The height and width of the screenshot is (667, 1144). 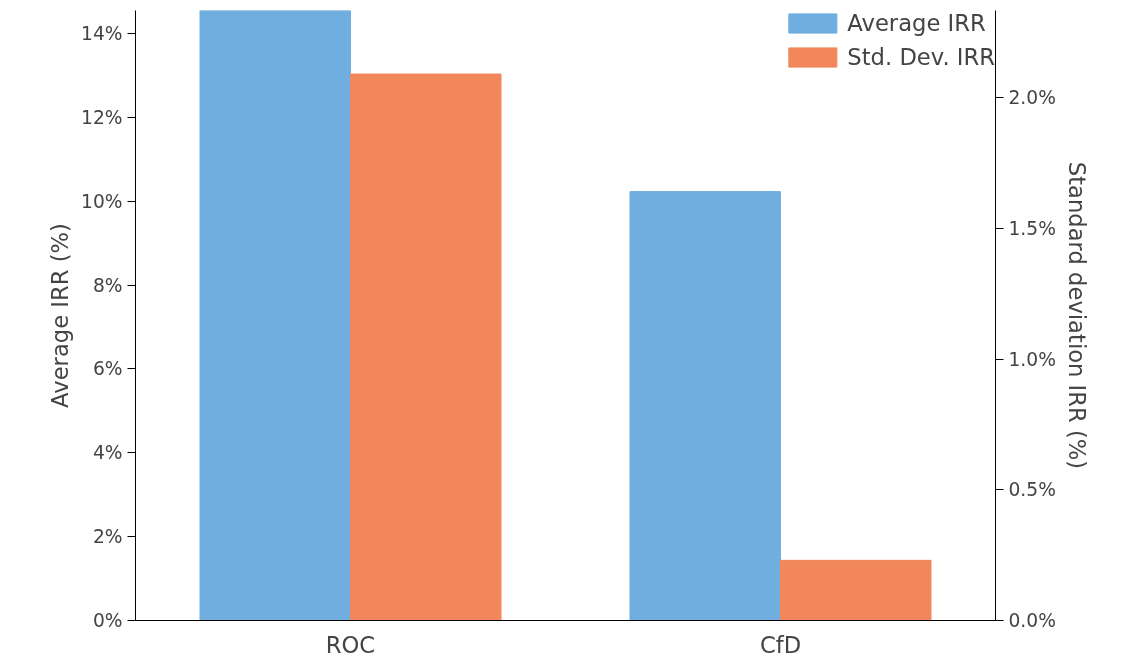 What do you see at coordinates (916, 23) in the screenshot?
I see `legend-label: Average IRR` at bounding box center [916, 23].